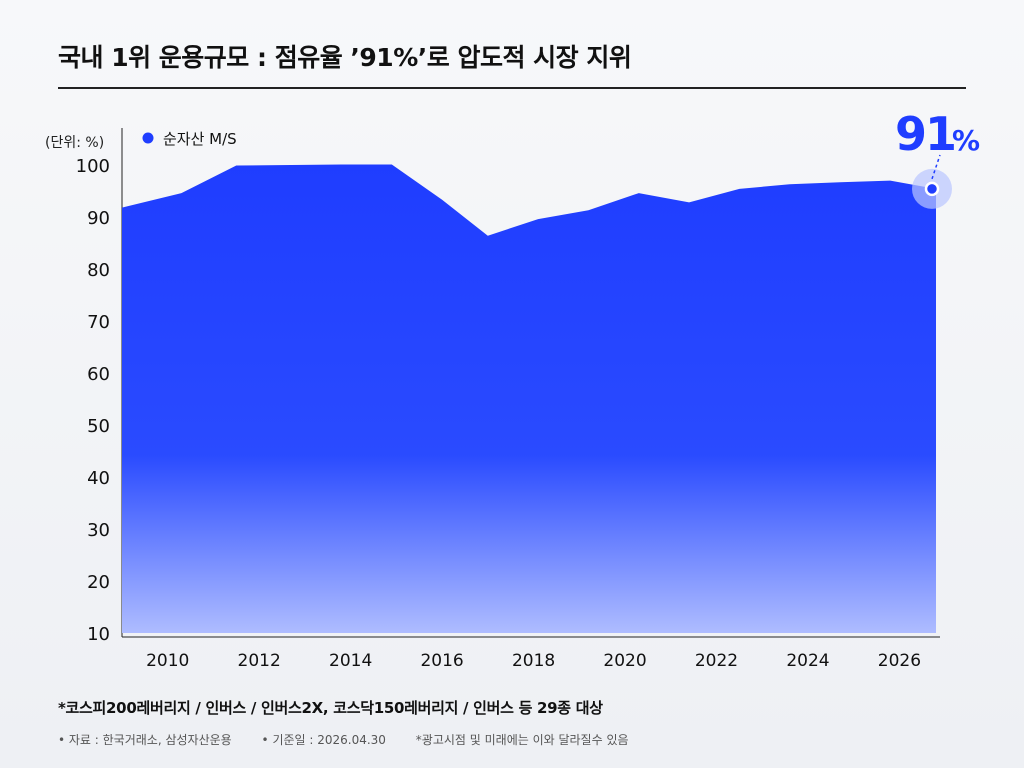 The image size is (1024, 768). Describe the element at coordinates (167, 661) in the screenshot. I see `x-tick-label: 2010` at that location.